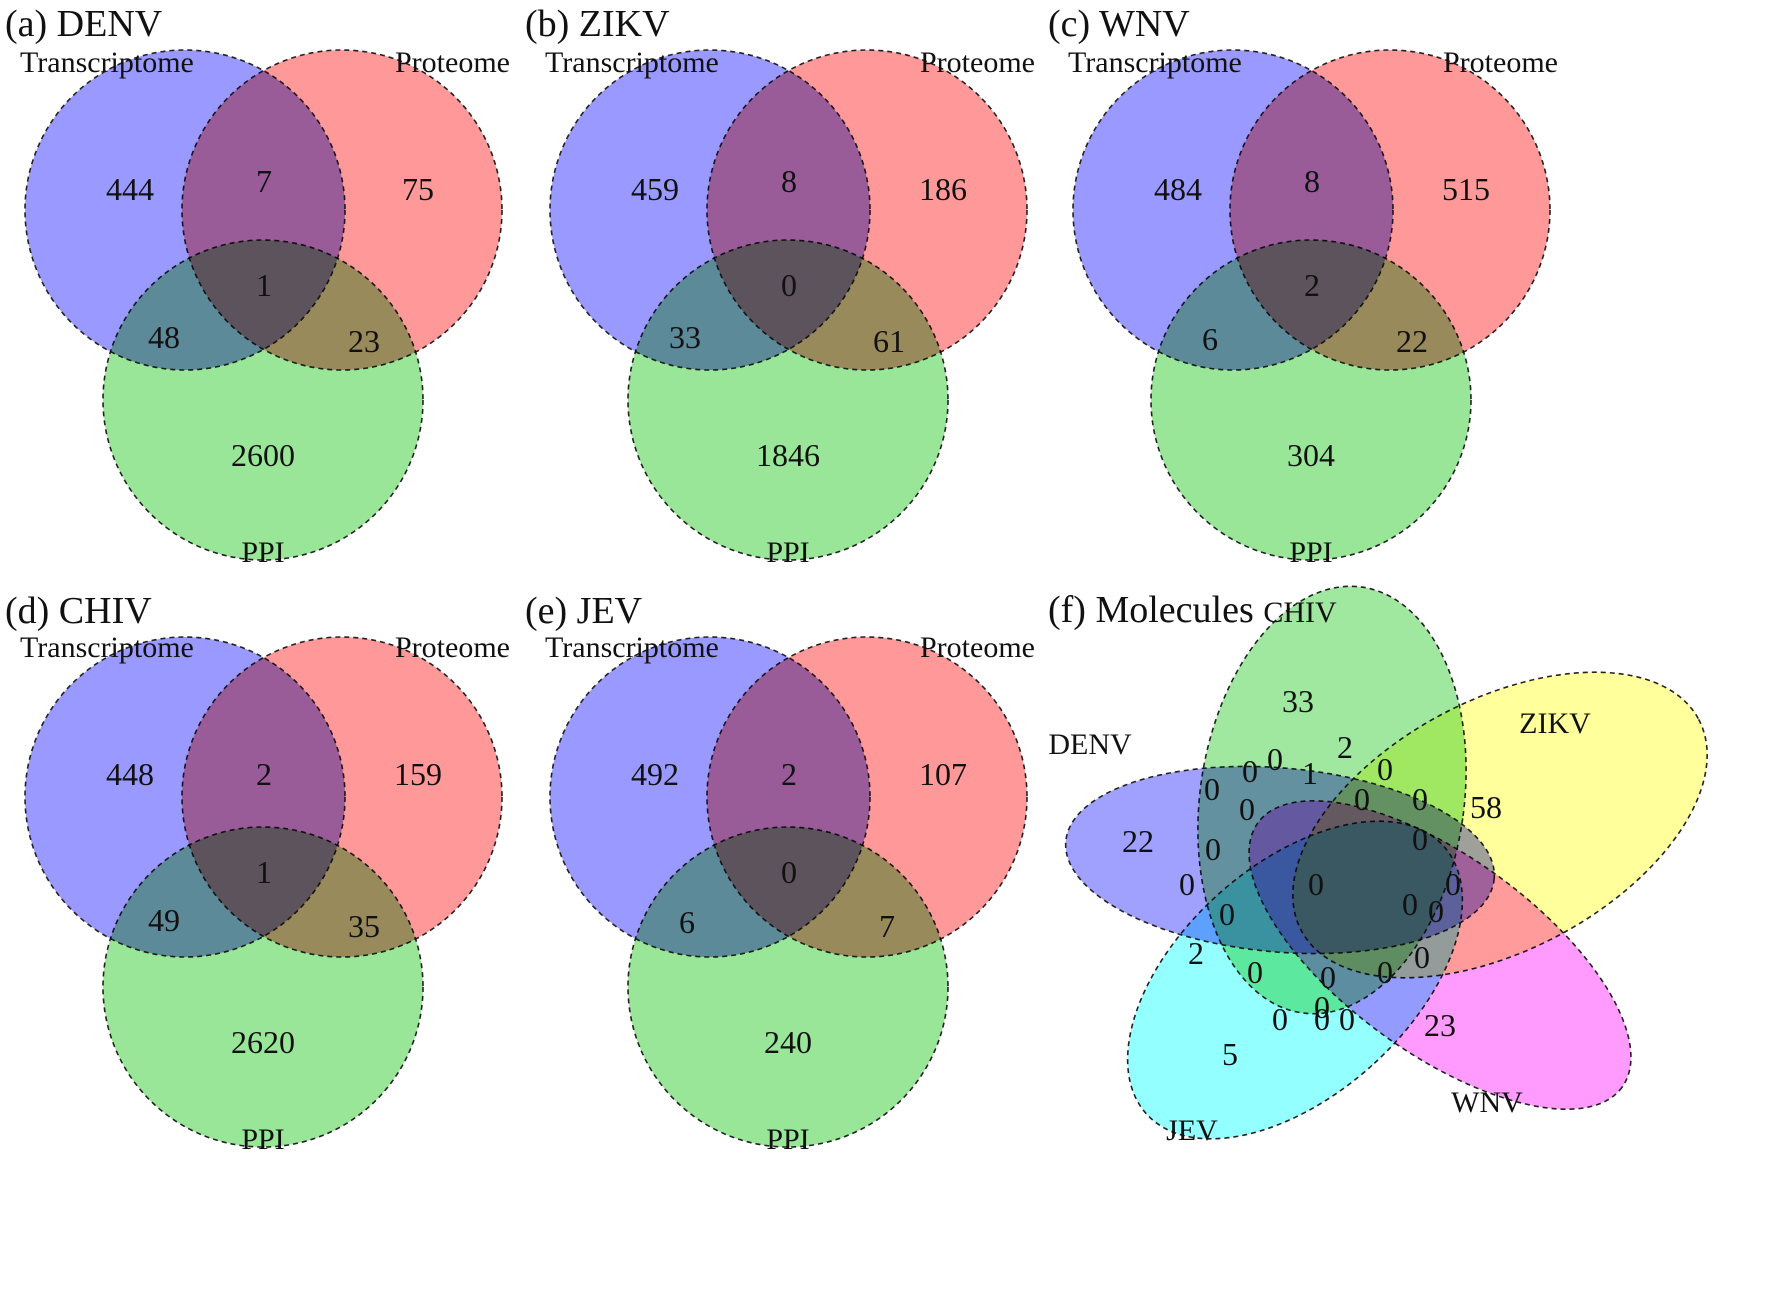 The height and width of the screenshot is (1298, 1770). I want to click on count-all-three: 2, so click(1312, 285).